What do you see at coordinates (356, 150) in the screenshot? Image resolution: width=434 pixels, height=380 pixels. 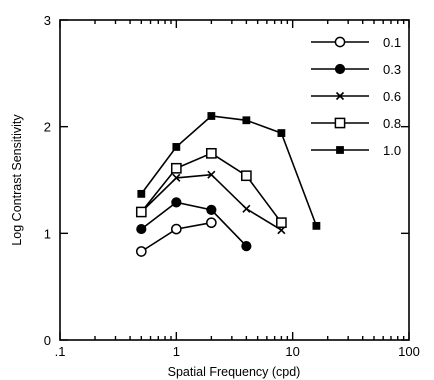 I see `legend-entry: 1.0` at bounding box center [356, 150].